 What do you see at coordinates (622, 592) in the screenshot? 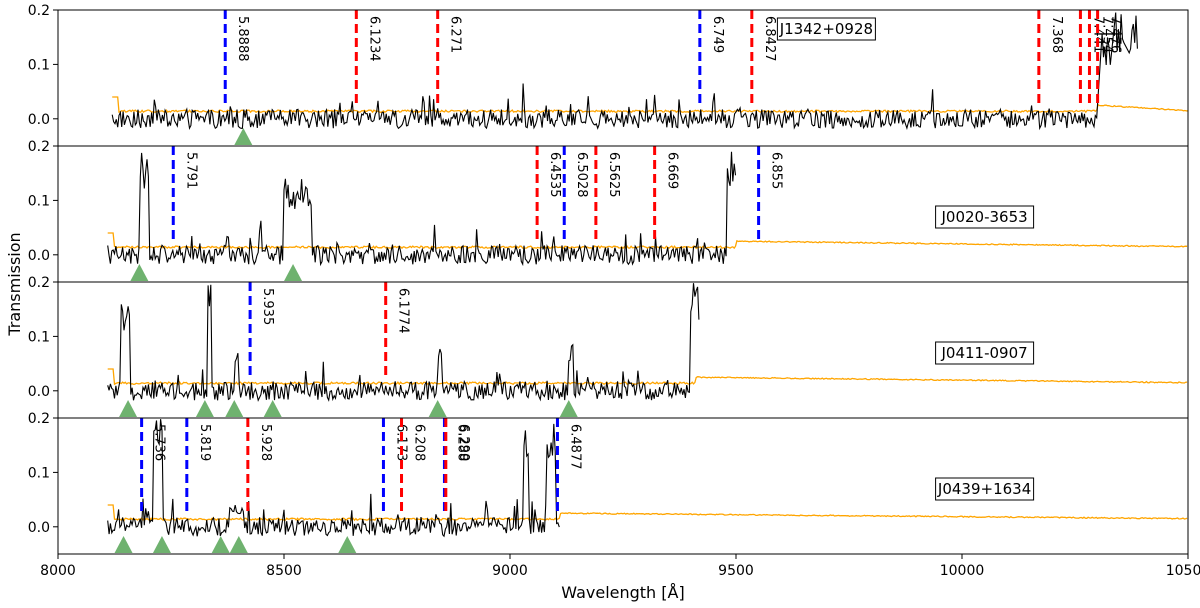
I see `x-axis-label: Wavelength [Å]` at bounding box center [622, 592].